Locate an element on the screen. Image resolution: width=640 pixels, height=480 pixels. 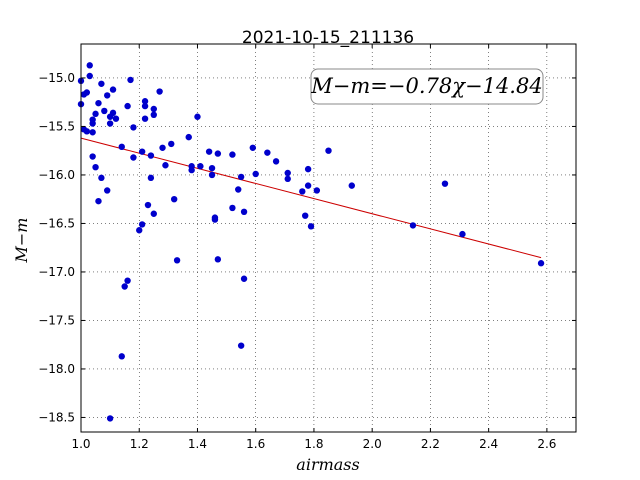
y-tick-label: −17.0 is located at coordinates (56, 272).